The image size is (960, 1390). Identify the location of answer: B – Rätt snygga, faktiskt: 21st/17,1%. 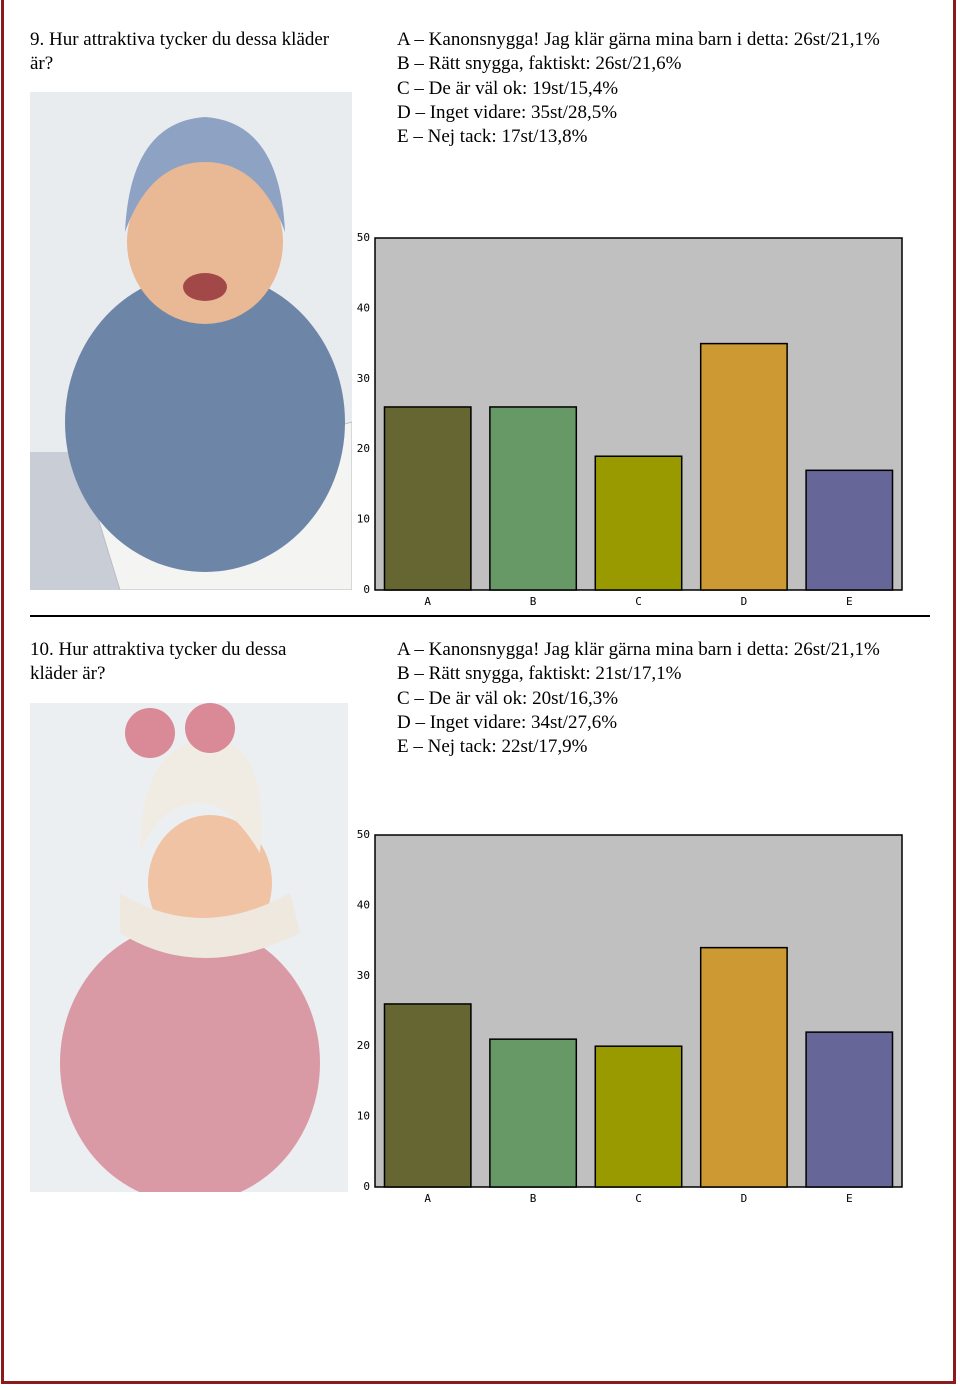
(539, 674).